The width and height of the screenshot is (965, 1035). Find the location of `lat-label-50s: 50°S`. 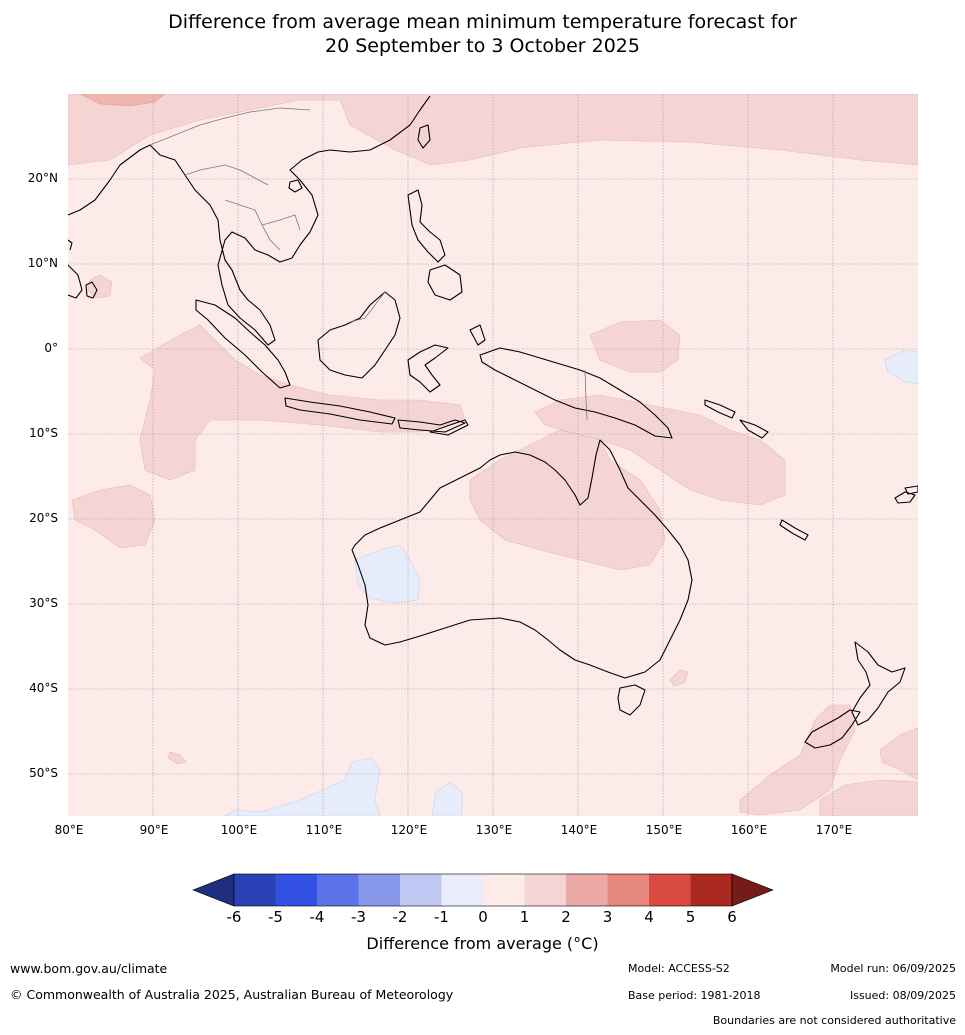

lat-label-50s: 50°S is located at coordinates (43, 773).